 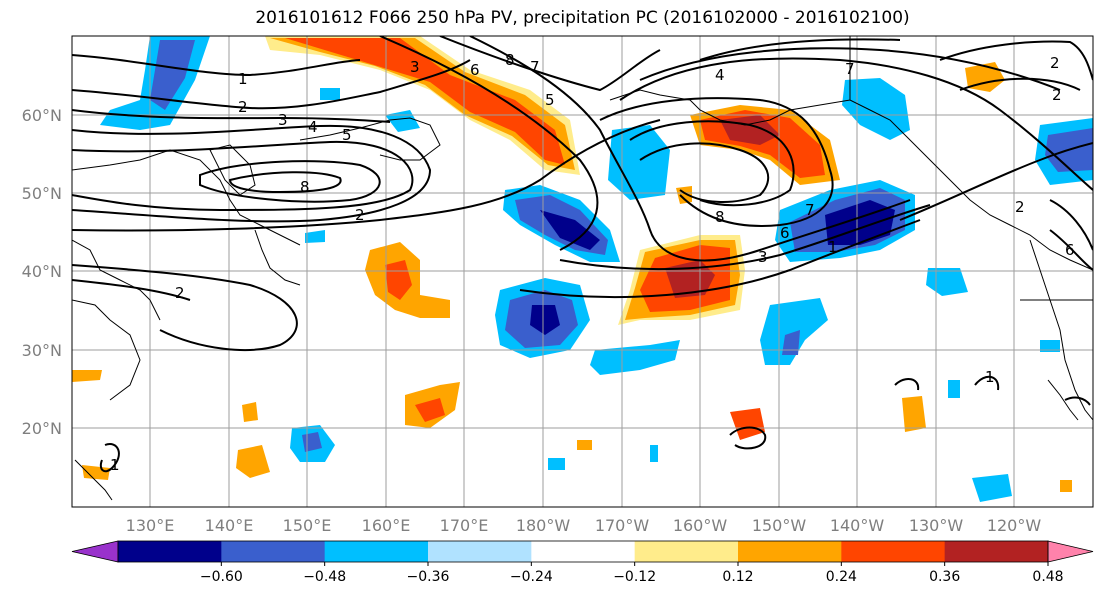 What do you see at coordinates (634, 577) in the screenshot?
I see `colorbar-tick-label: −0.12` at bounding box center [634, 577].